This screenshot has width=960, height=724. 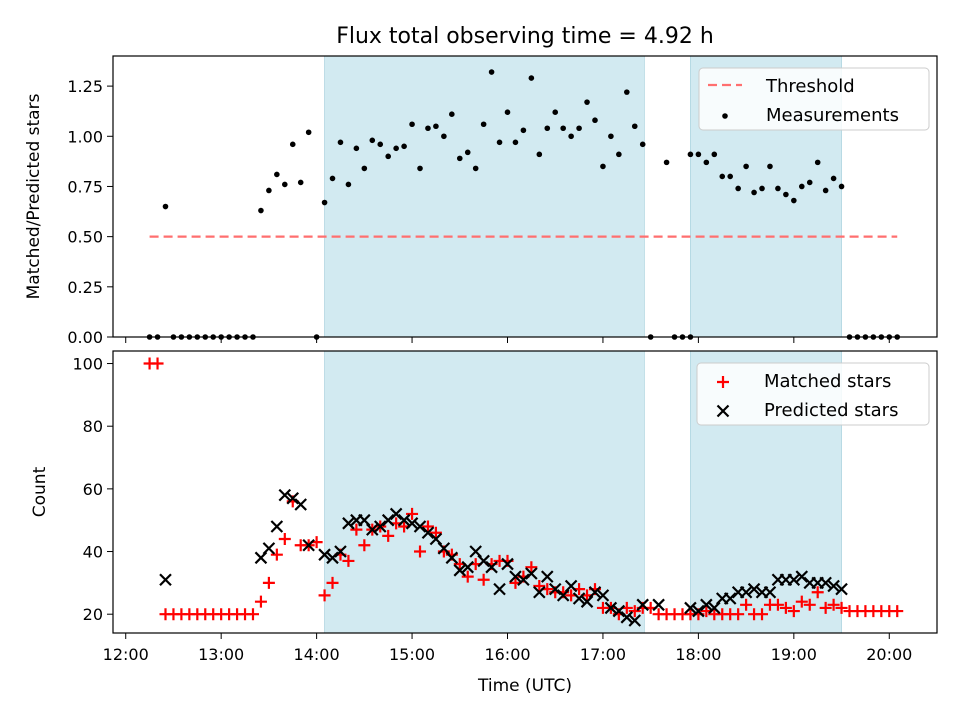 I want to click on legend-label: Measurements, so click(x=832, y=115).